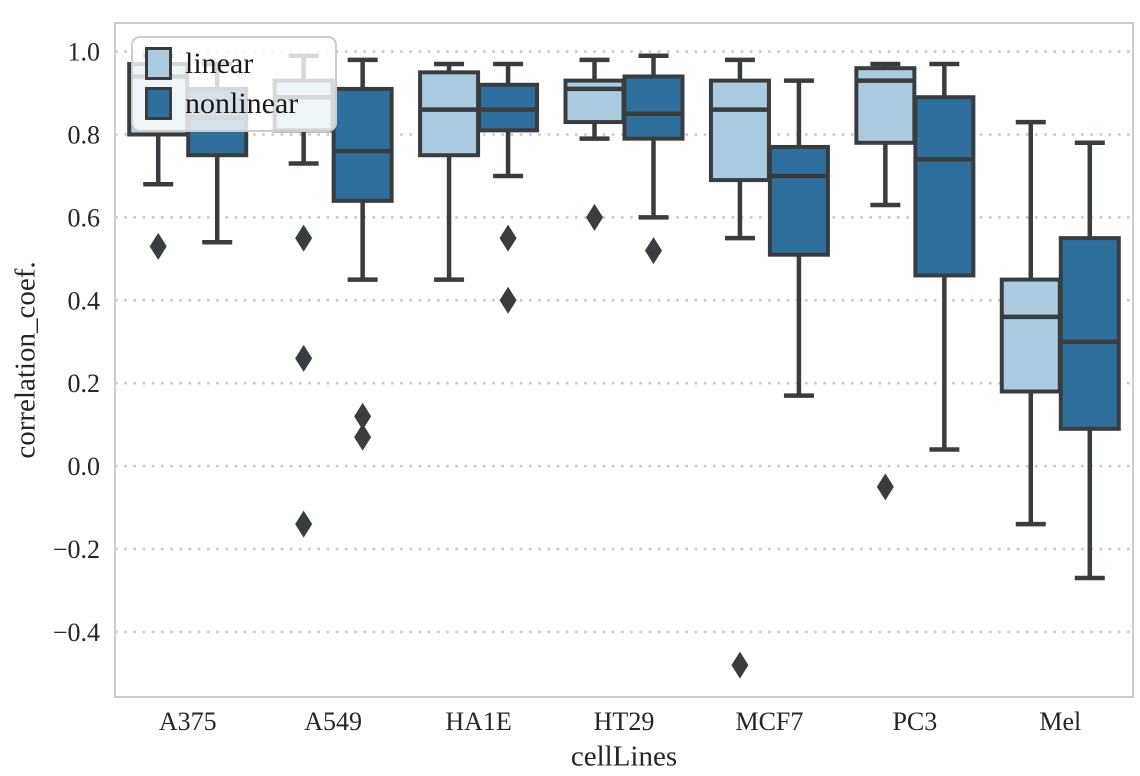 The image size is (1140, 776). Describe the element at coordinates (84, 135) in the screenshot. I see `y-tick-label: 0.8` at that location.